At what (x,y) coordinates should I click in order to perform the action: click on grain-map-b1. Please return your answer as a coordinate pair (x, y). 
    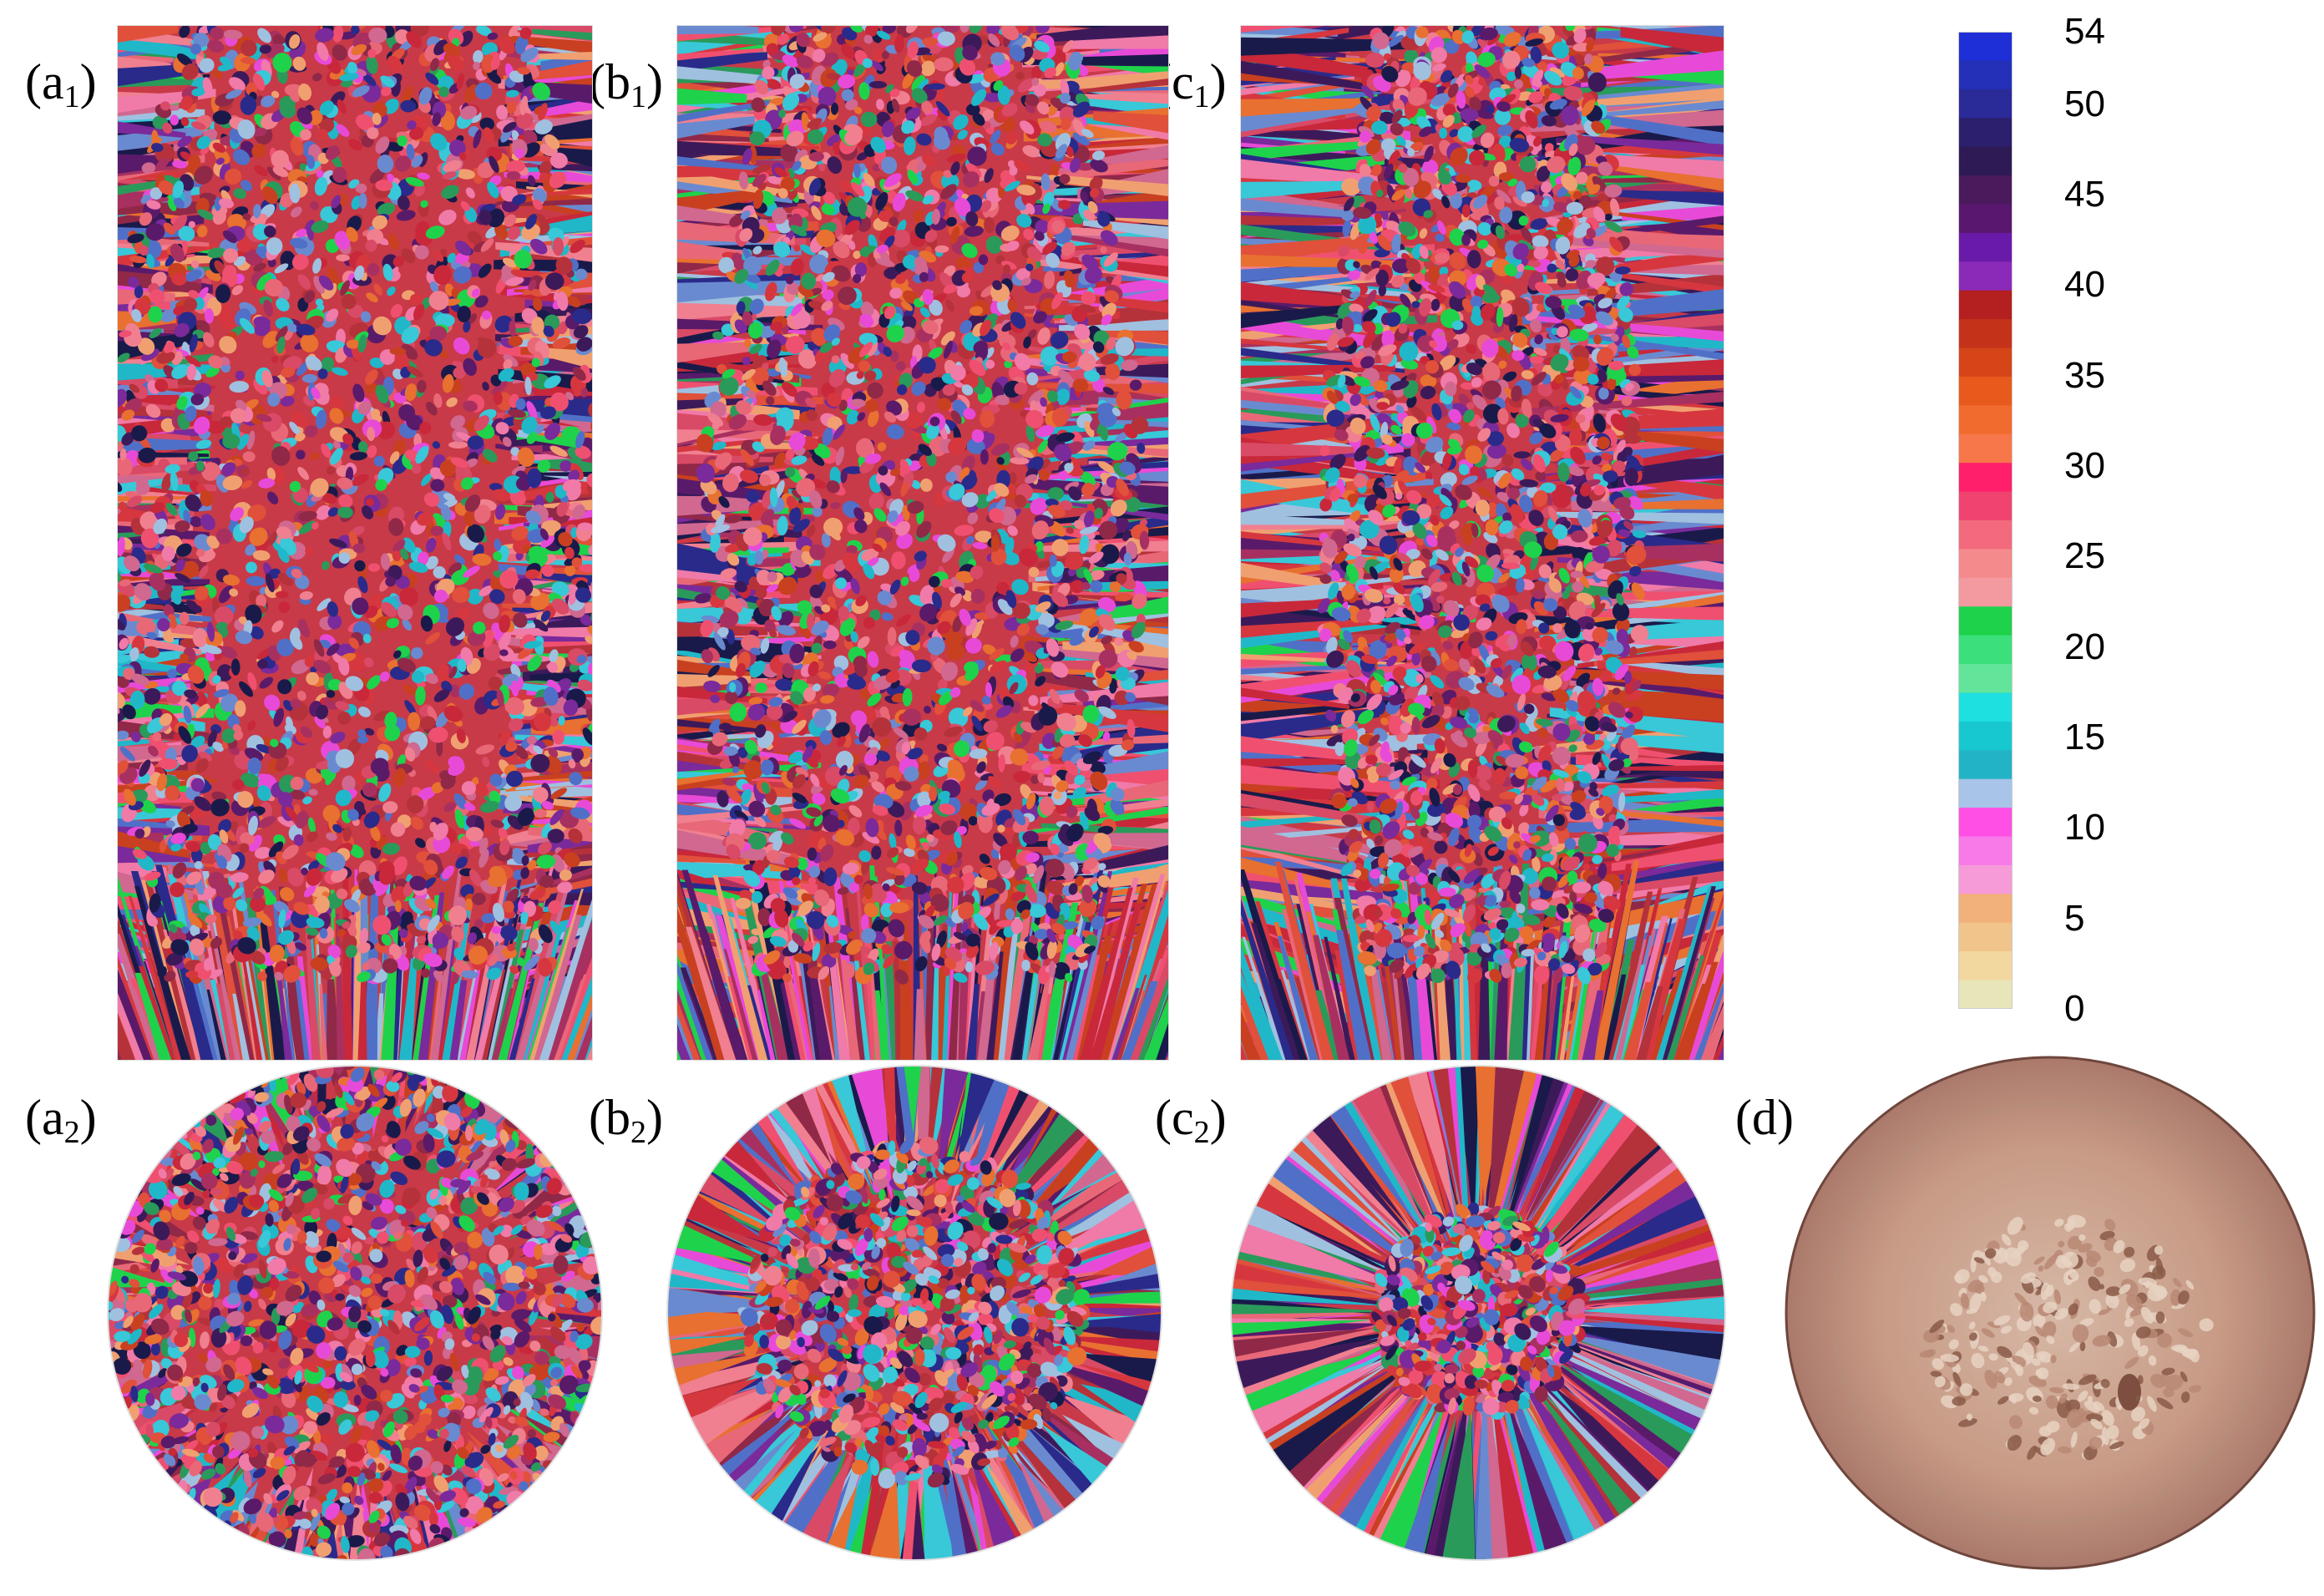
    Looking at the image, I should click on (923, 543).